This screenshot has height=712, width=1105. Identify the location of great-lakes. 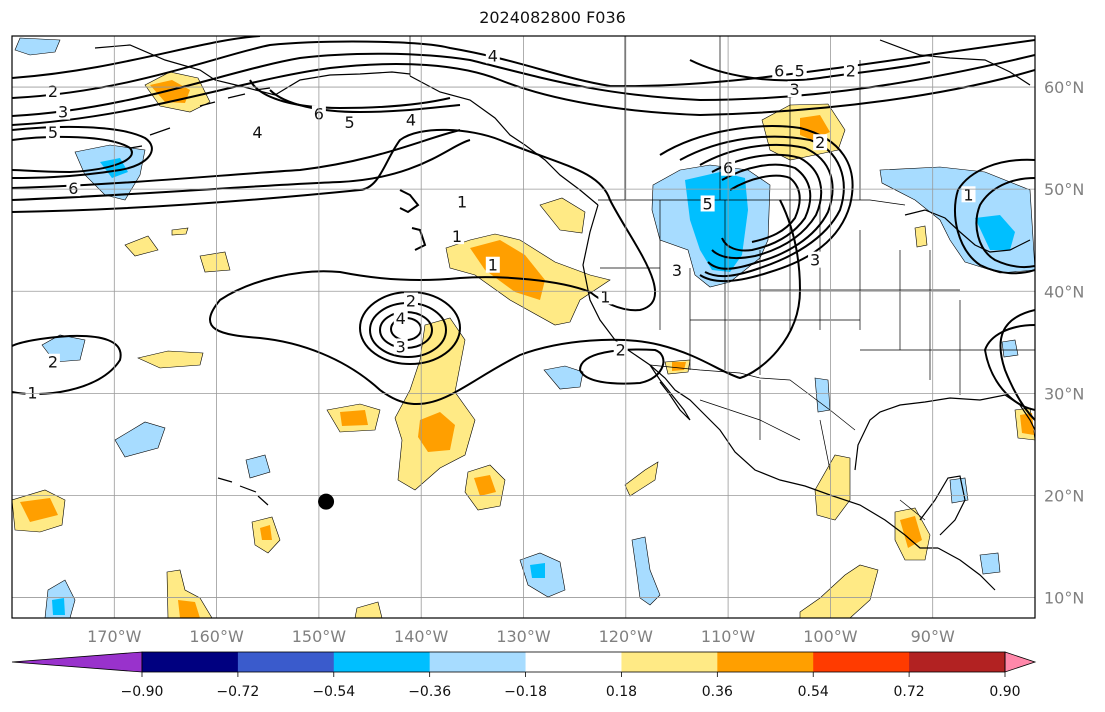
(967, 231).